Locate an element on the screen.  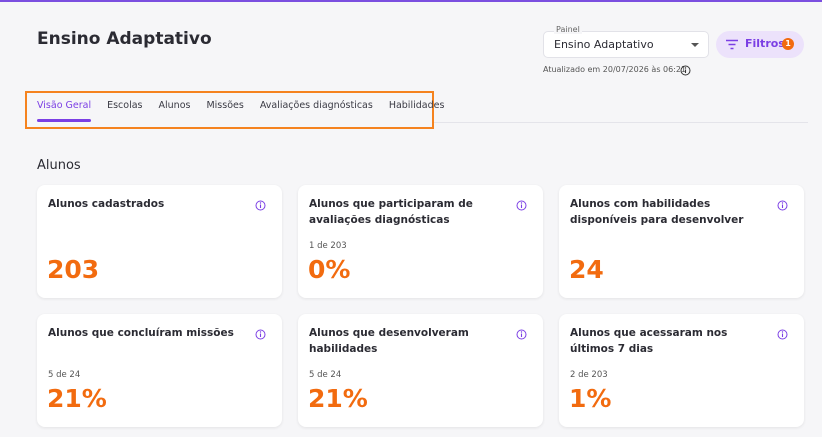
filters-badge: 1 is located at coordinates (788, 44).